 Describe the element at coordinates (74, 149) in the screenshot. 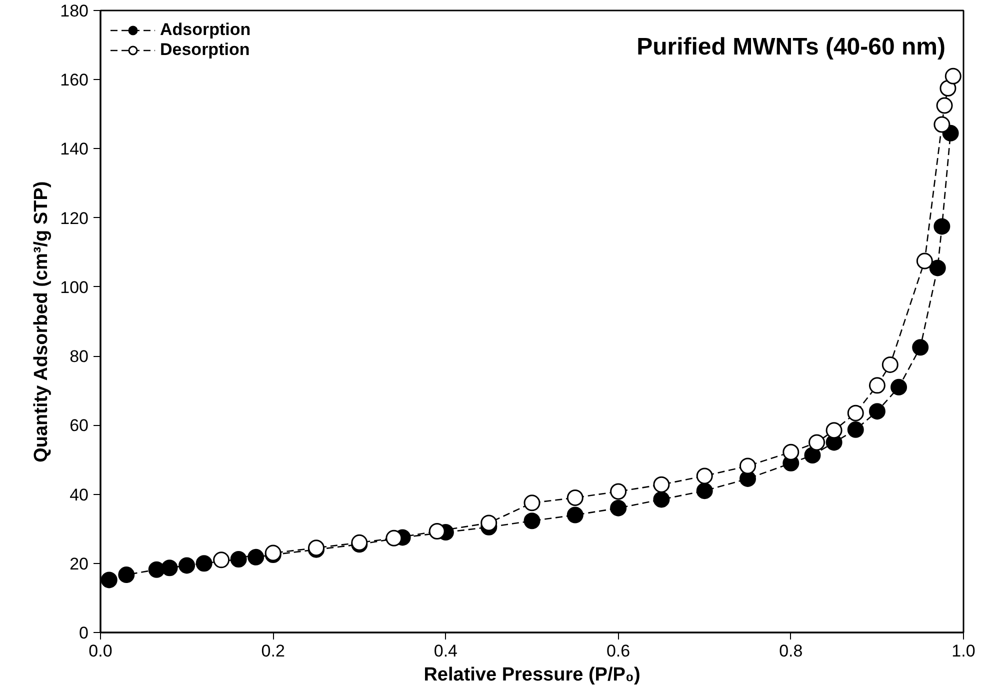

I see `y-tick-label: 140` at that location.